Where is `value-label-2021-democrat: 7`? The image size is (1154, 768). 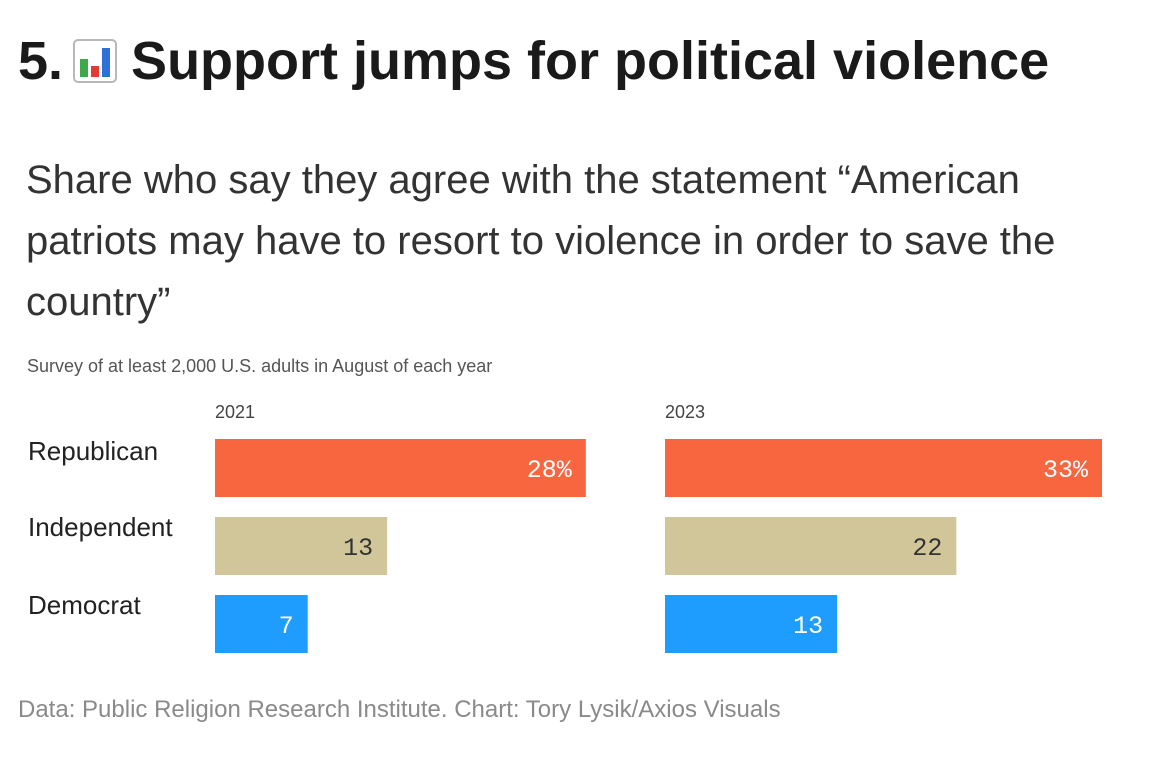
value-label-2021-democrat: 7 is located at coordinates (286, 626).